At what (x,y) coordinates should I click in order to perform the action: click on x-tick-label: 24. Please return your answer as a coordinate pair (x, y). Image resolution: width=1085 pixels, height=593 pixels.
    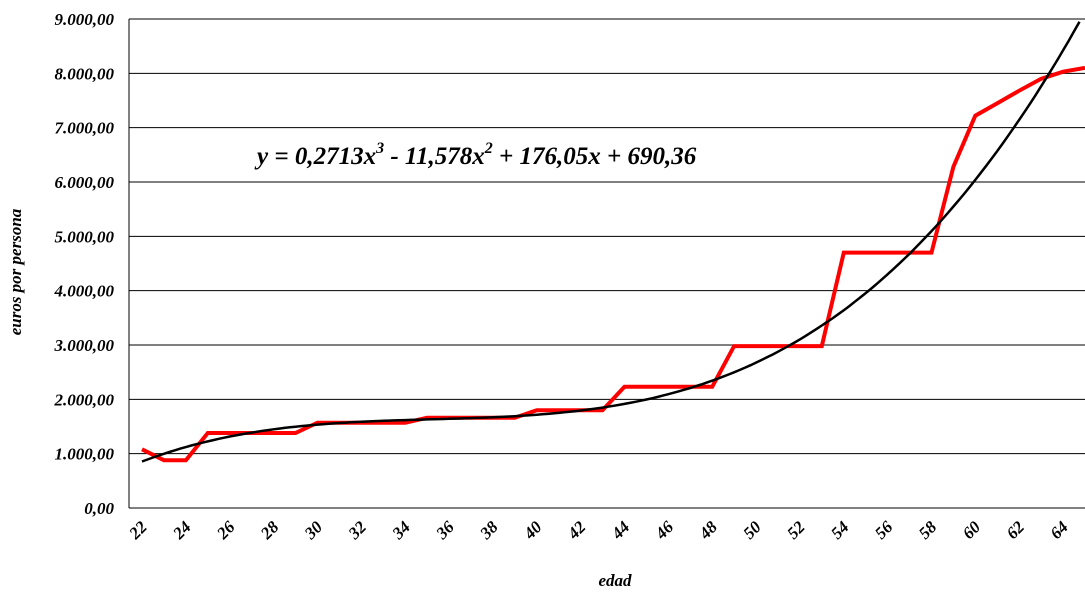
    Looking at the image, I should click on (182, 530).